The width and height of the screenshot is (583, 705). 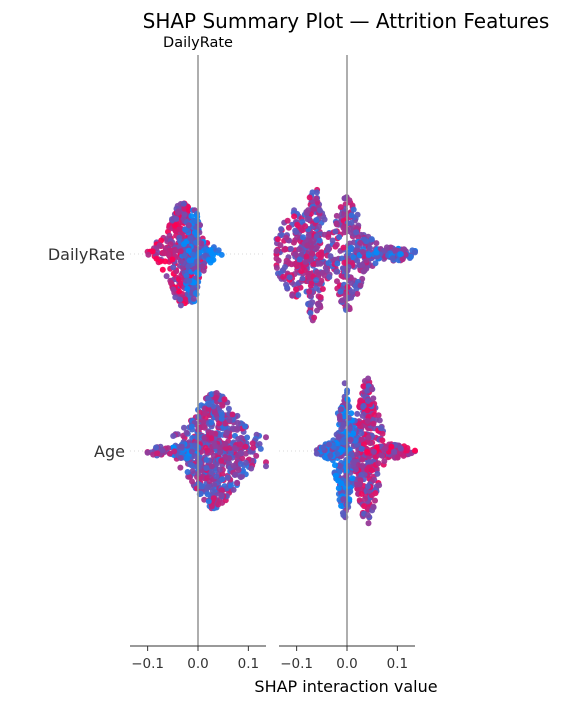 I want to click on x-tick-label: −0.1, so click(x=147, y=664).